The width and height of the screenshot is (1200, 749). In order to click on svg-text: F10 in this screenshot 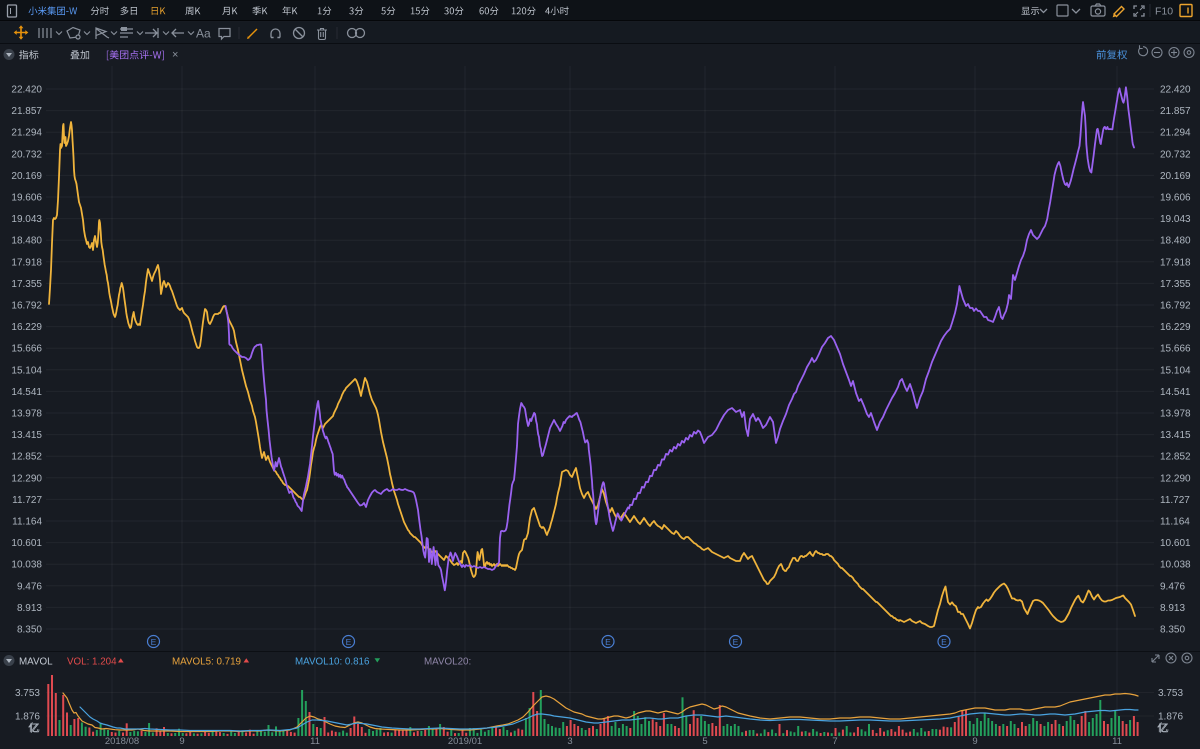, I will do `click(1164, 12)`.